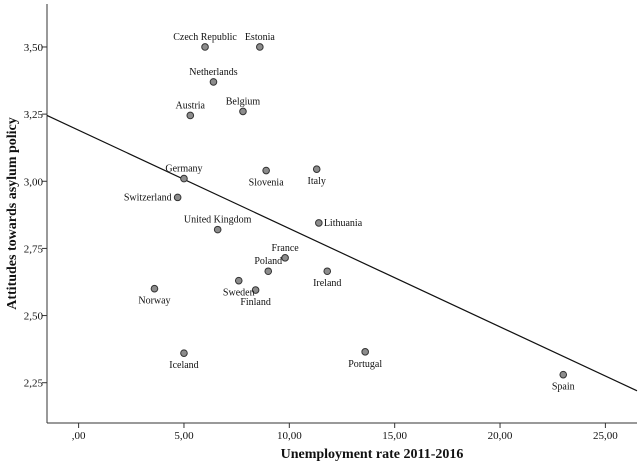  Describe the element at coordinates (268, 261) in the screenshot. I see `data-point-label: Poland` at that location.